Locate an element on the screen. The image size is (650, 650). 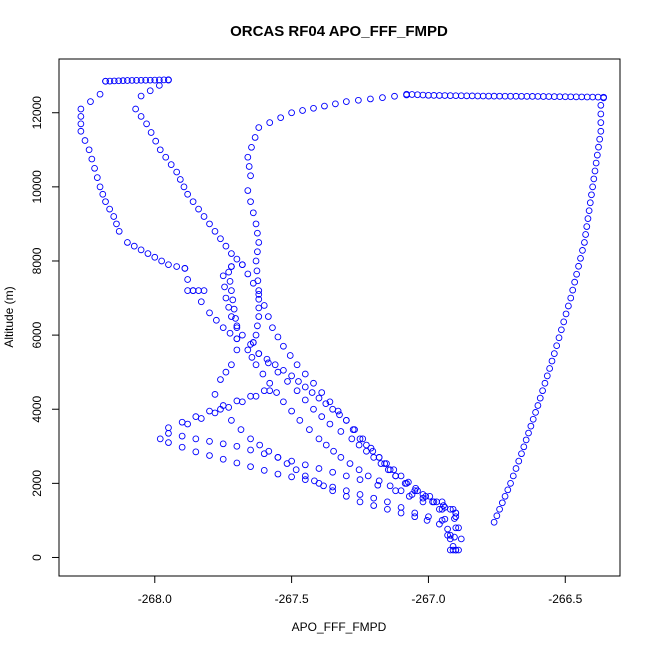
y-axis: 0 2000 4000 6000 8000 10000 12000 is located at coordinates (45, 328).